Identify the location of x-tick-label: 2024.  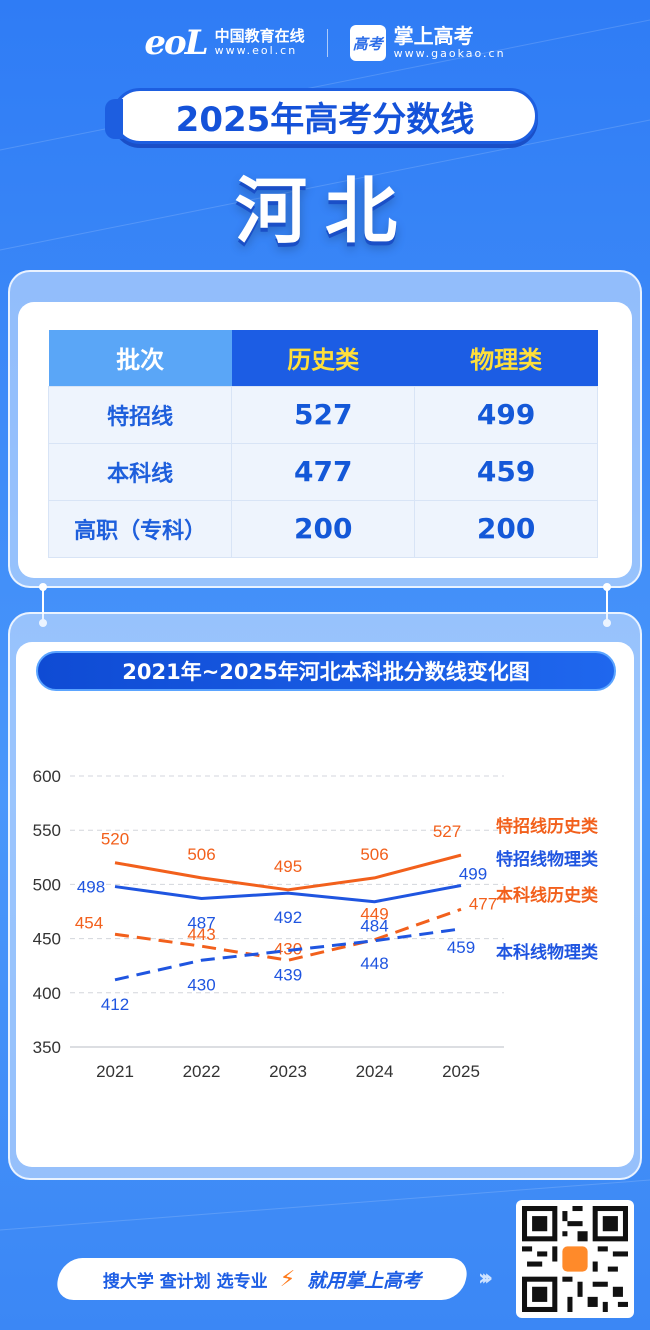
(375, 1071).